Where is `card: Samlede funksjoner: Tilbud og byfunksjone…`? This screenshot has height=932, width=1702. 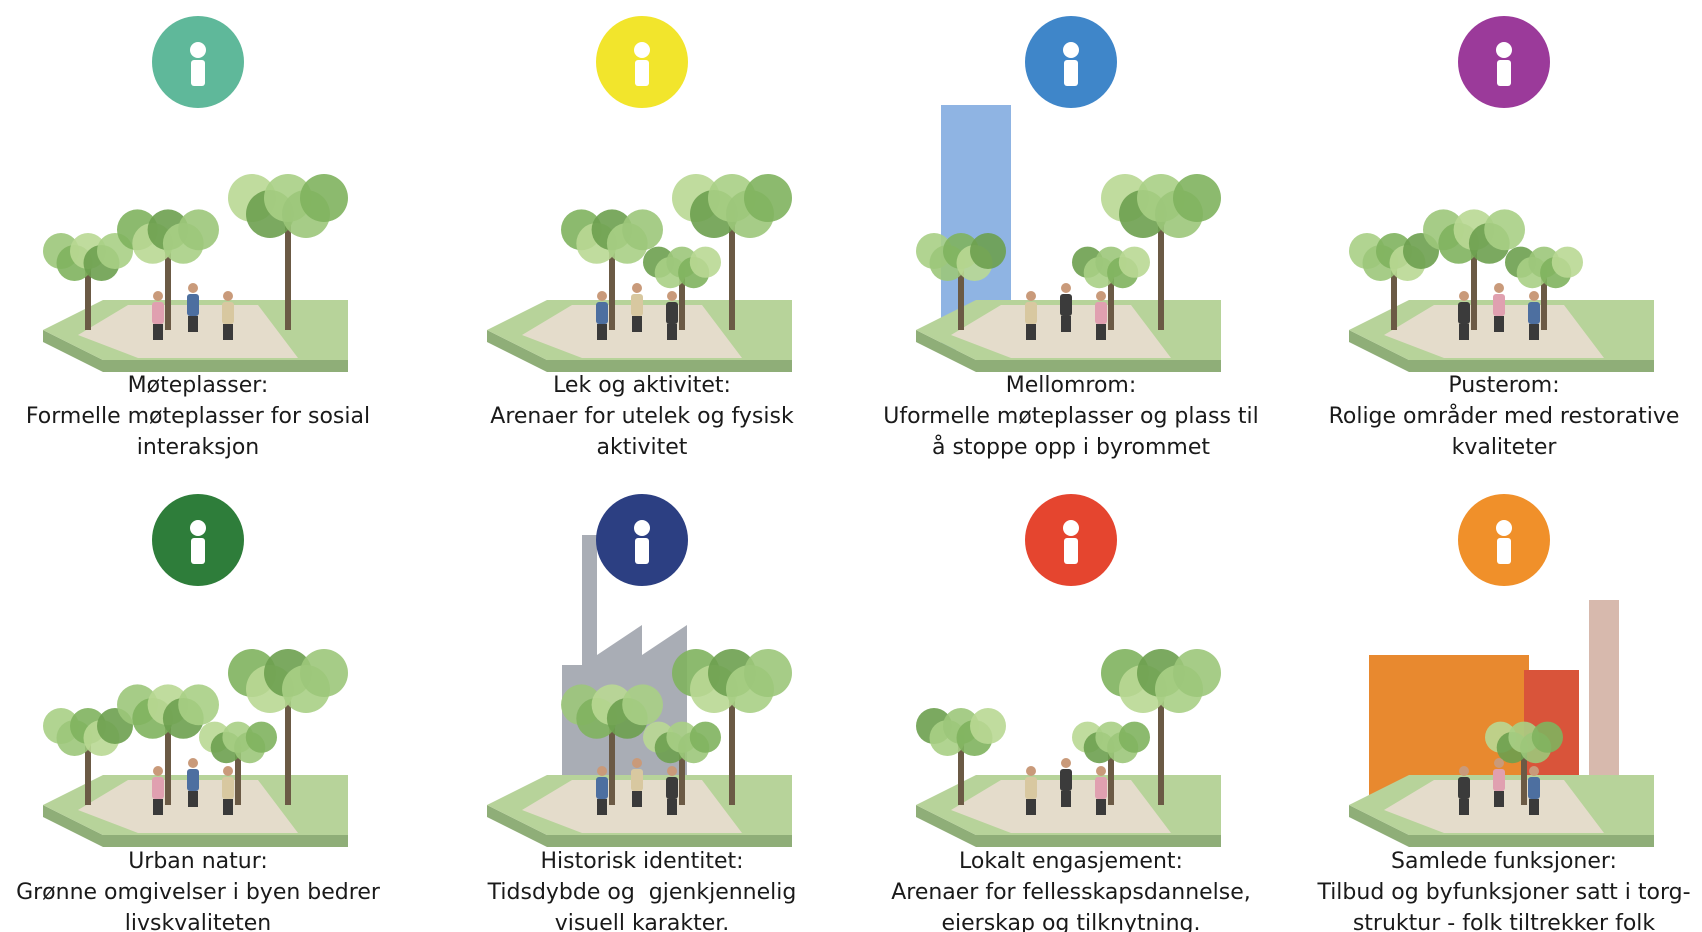
card: Samlede funksjoner: Tilbud og byfunksjone… is located at coordinates (1503, 713).